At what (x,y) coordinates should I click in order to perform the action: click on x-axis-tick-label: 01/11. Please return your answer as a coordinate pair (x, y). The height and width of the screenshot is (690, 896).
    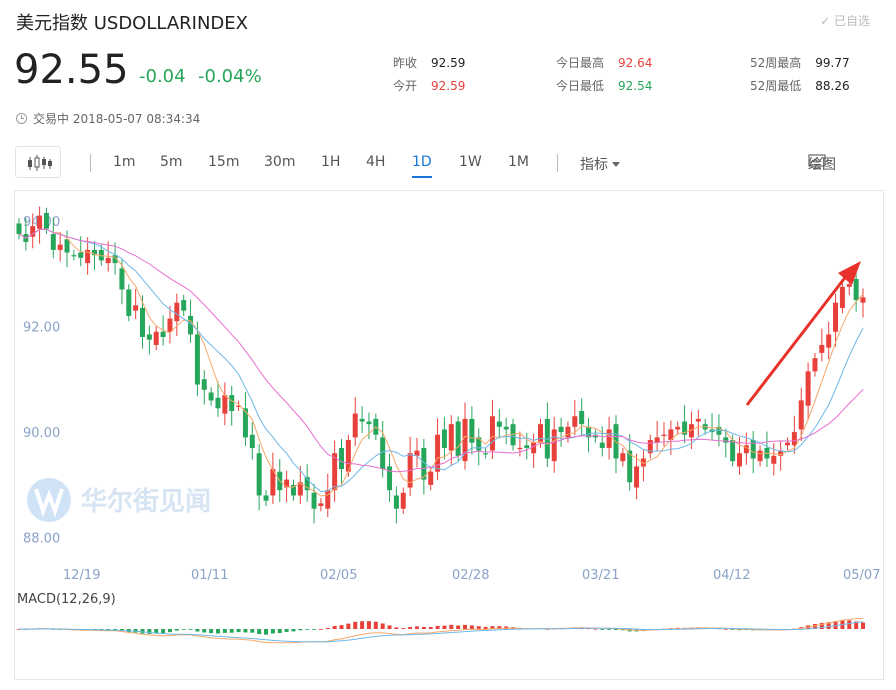
    Looking at the image, I should click on (209, 575).